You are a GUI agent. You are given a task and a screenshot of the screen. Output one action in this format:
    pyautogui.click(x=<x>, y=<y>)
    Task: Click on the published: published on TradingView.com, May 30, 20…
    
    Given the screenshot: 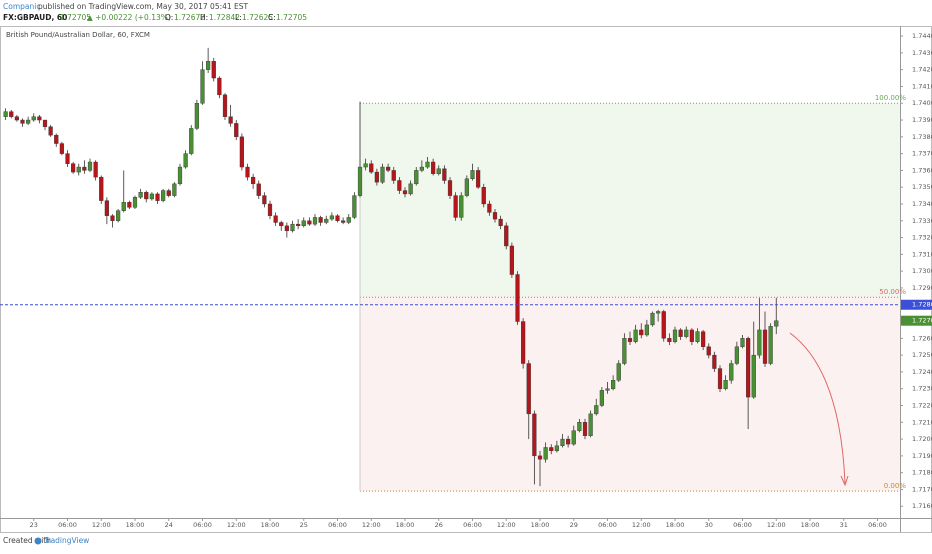 What is the action you would take?
    pyautogui.click(x=143, y=6)
    